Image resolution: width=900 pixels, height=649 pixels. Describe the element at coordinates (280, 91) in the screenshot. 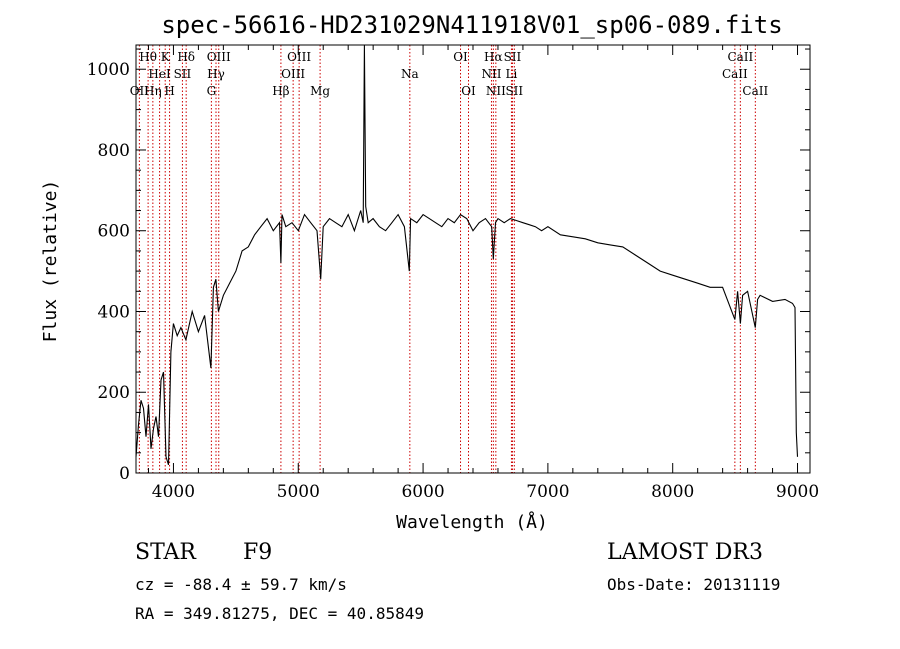

I see `line-label-11: Hβ` at that location.